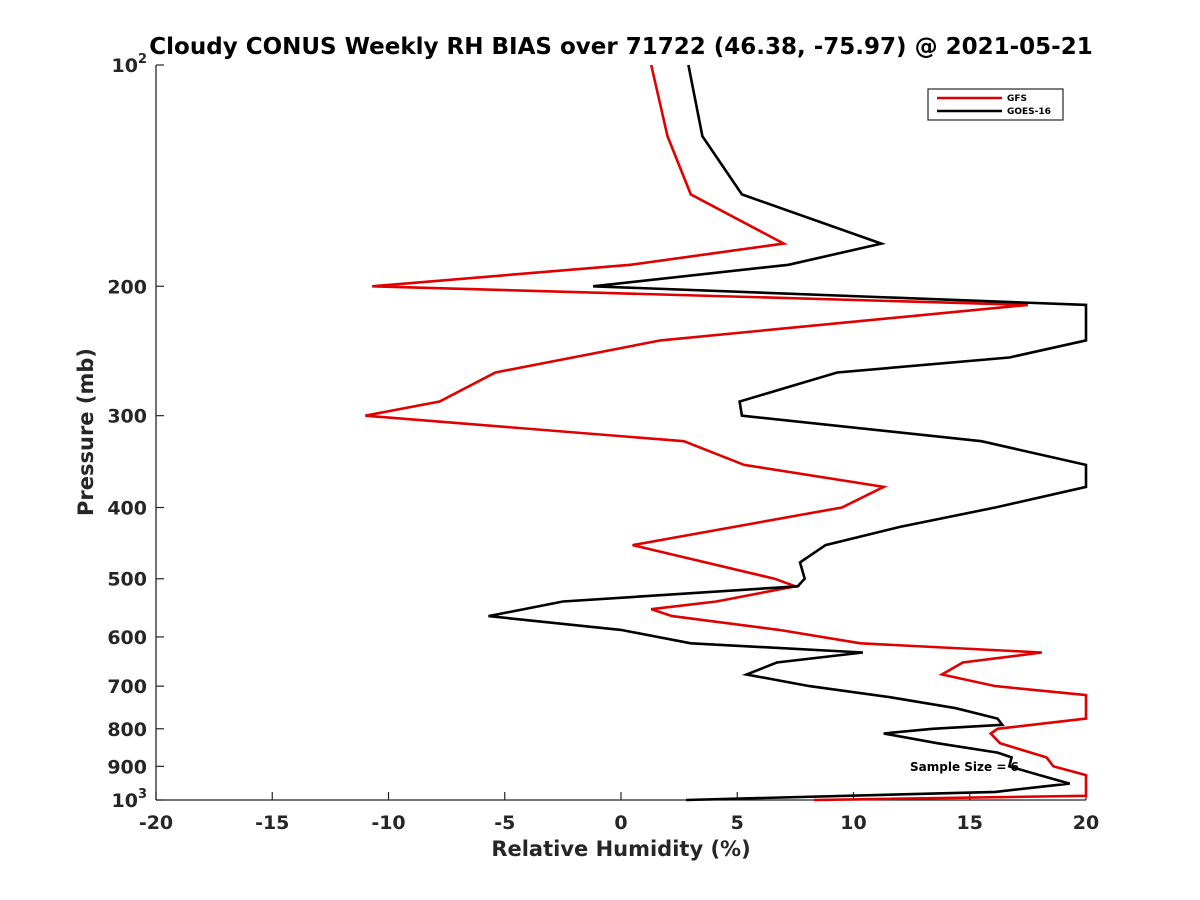 Image resolution: width=1200 pixels, height=900 pixels. Describe the element at coordinates (127, 638) in the screenshot. I see `y-tick-label: 600` at that location.